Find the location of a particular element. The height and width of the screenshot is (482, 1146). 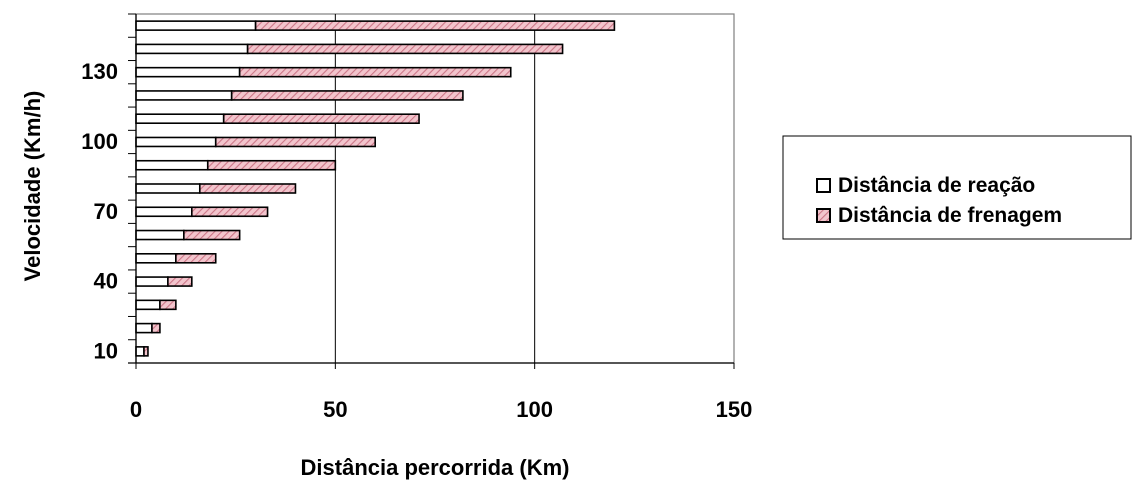

x-tick-label: 0 is located at coordinates (136, 409).